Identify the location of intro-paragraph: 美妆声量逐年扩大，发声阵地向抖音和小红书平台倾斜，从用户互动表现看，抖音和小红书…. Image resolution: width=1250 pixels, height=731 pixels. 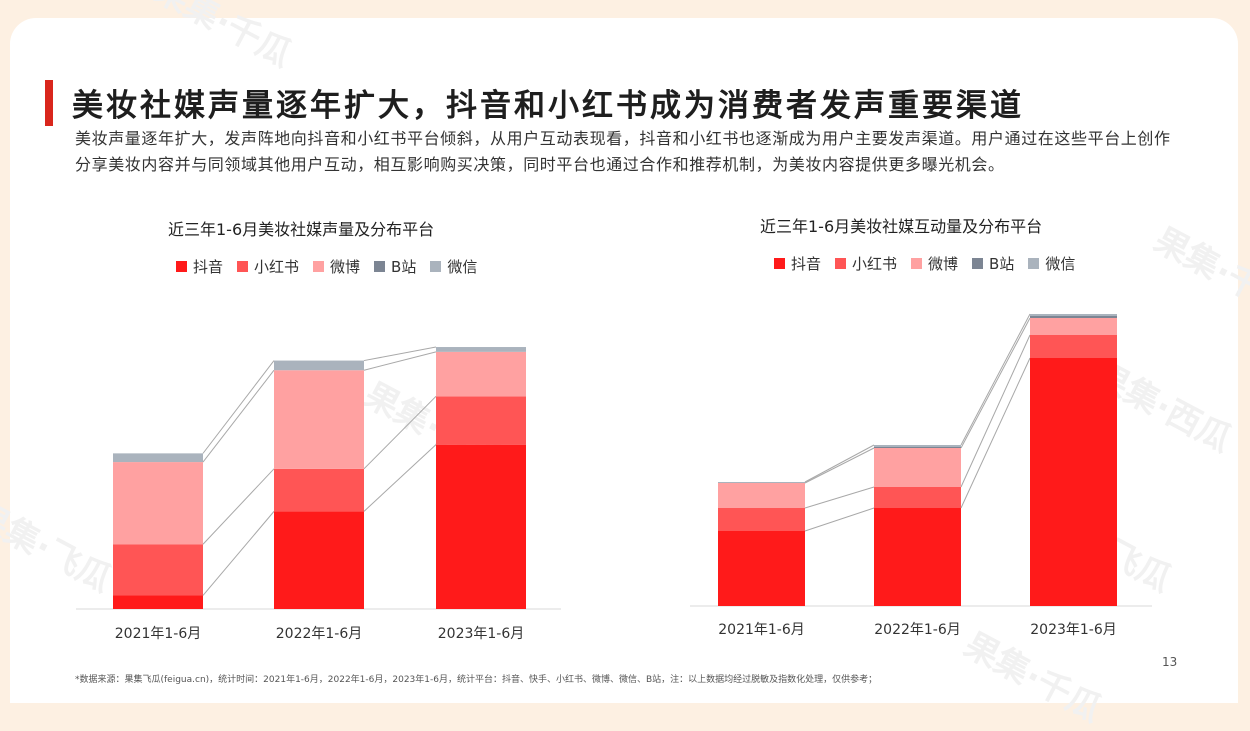
(623, 151).